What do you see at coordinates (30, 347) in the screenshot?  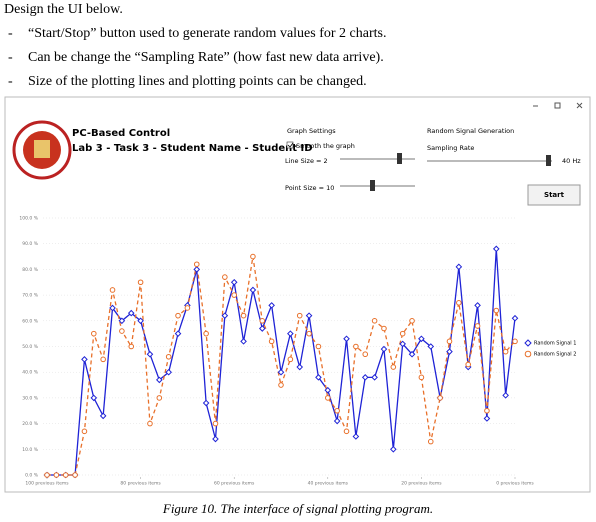 I see `y-tick-label: 50.0 %` at bounding box center [30, 347].